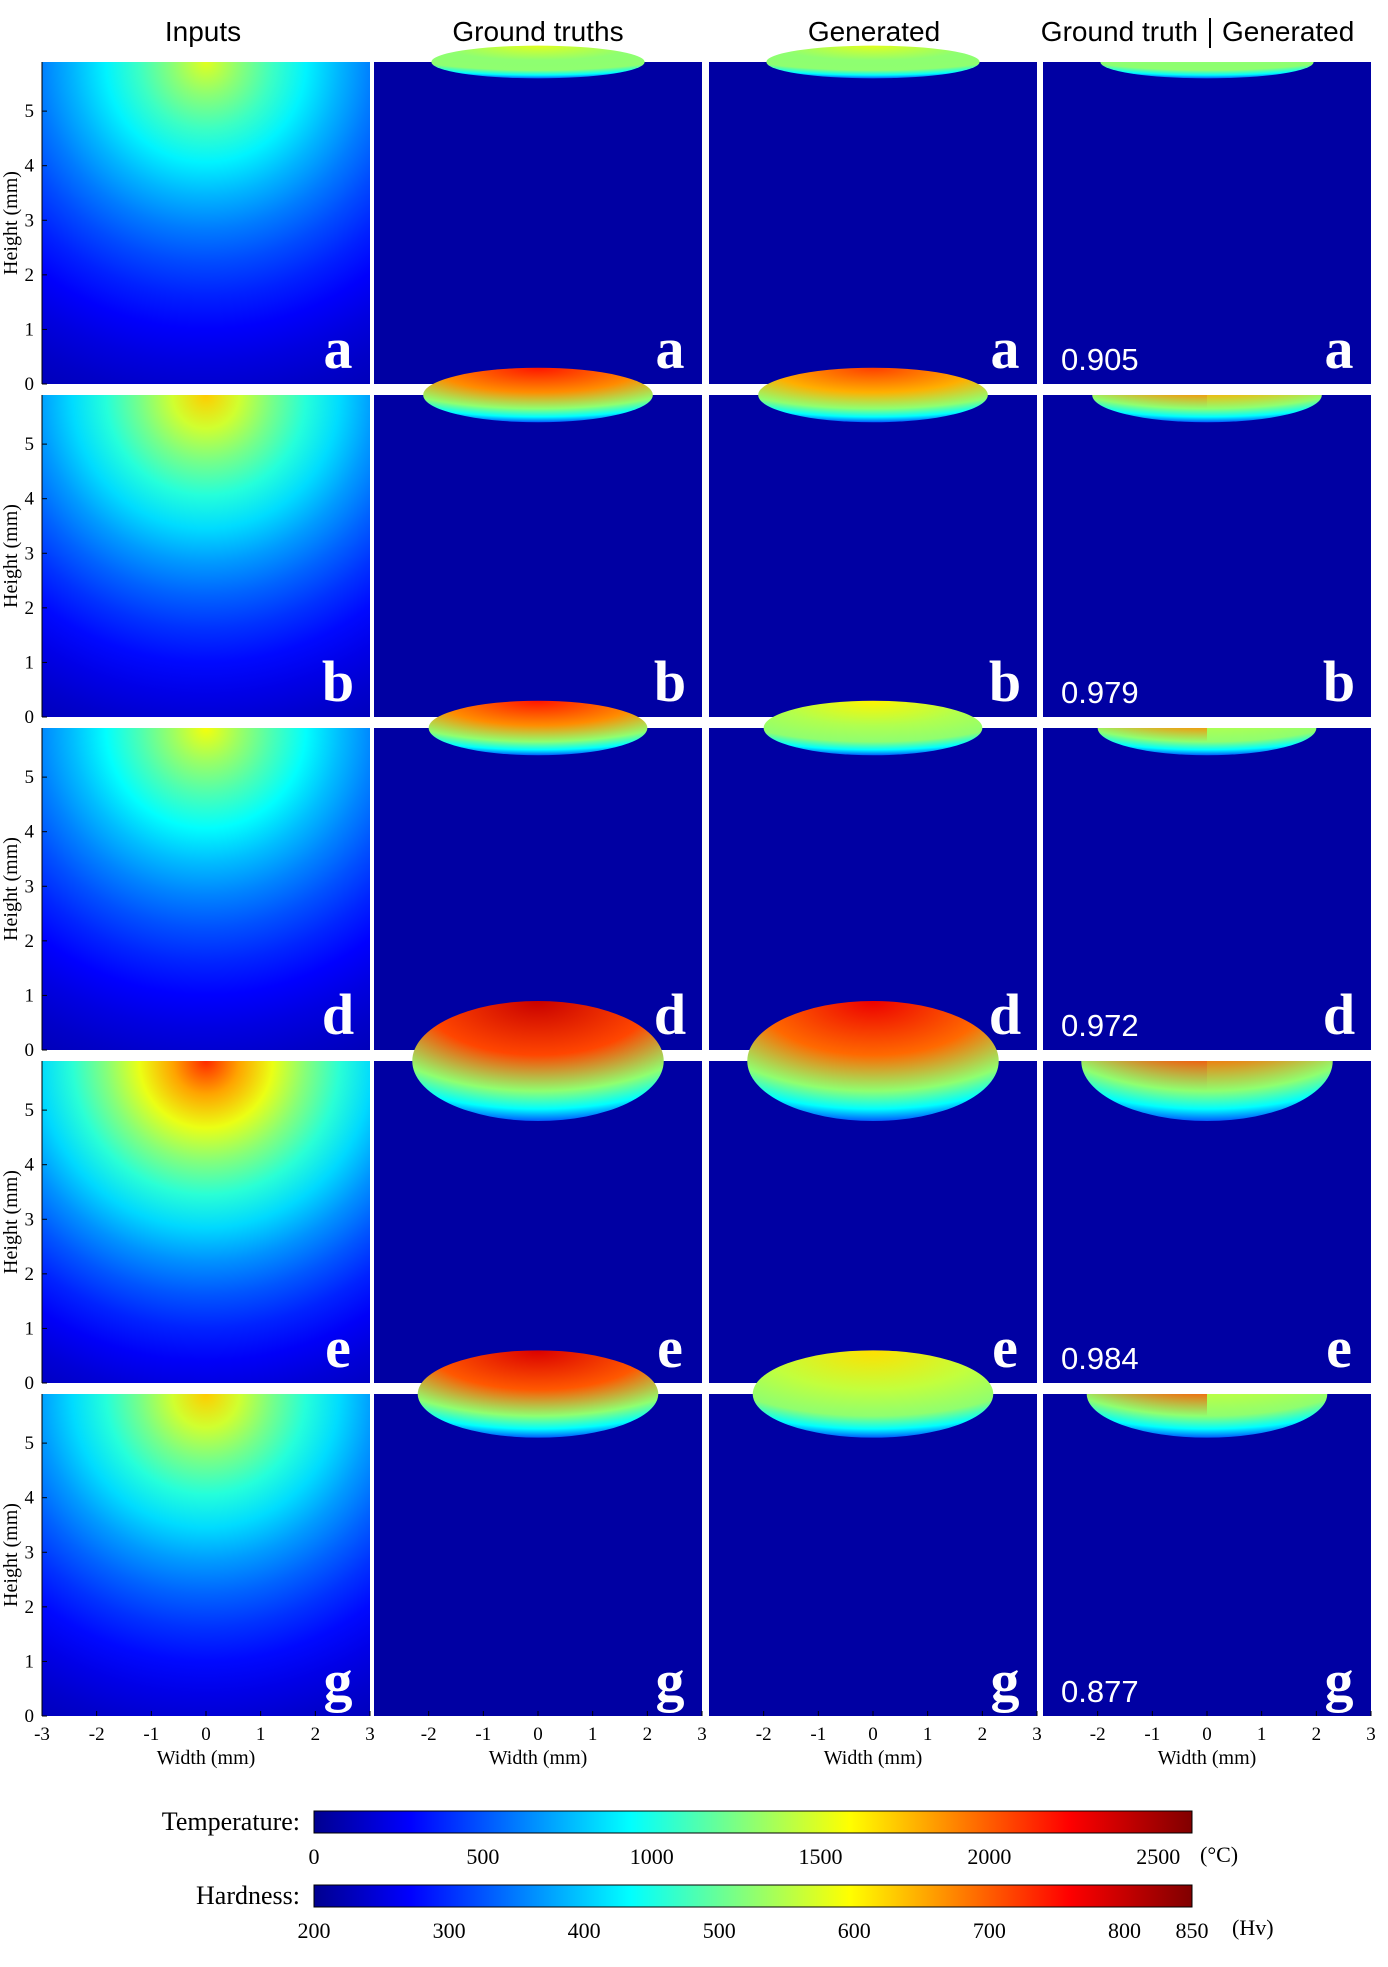 The image size is (1388, 1967). Describe the element at coordinates (314, 1930) in the screenshot. I see `colorbar-tick-label: 200` at that location.